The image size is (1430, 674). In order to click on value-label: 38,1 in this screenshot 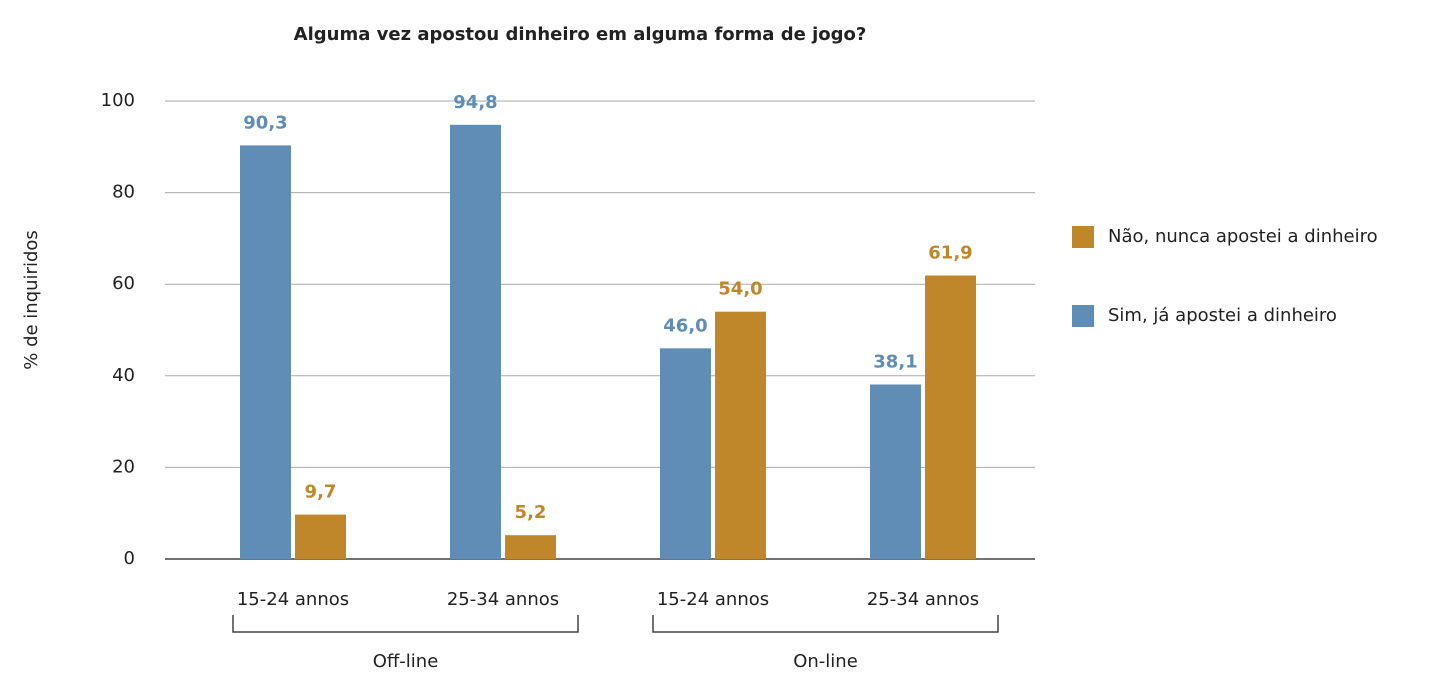, I will do `click(895, 362)`.